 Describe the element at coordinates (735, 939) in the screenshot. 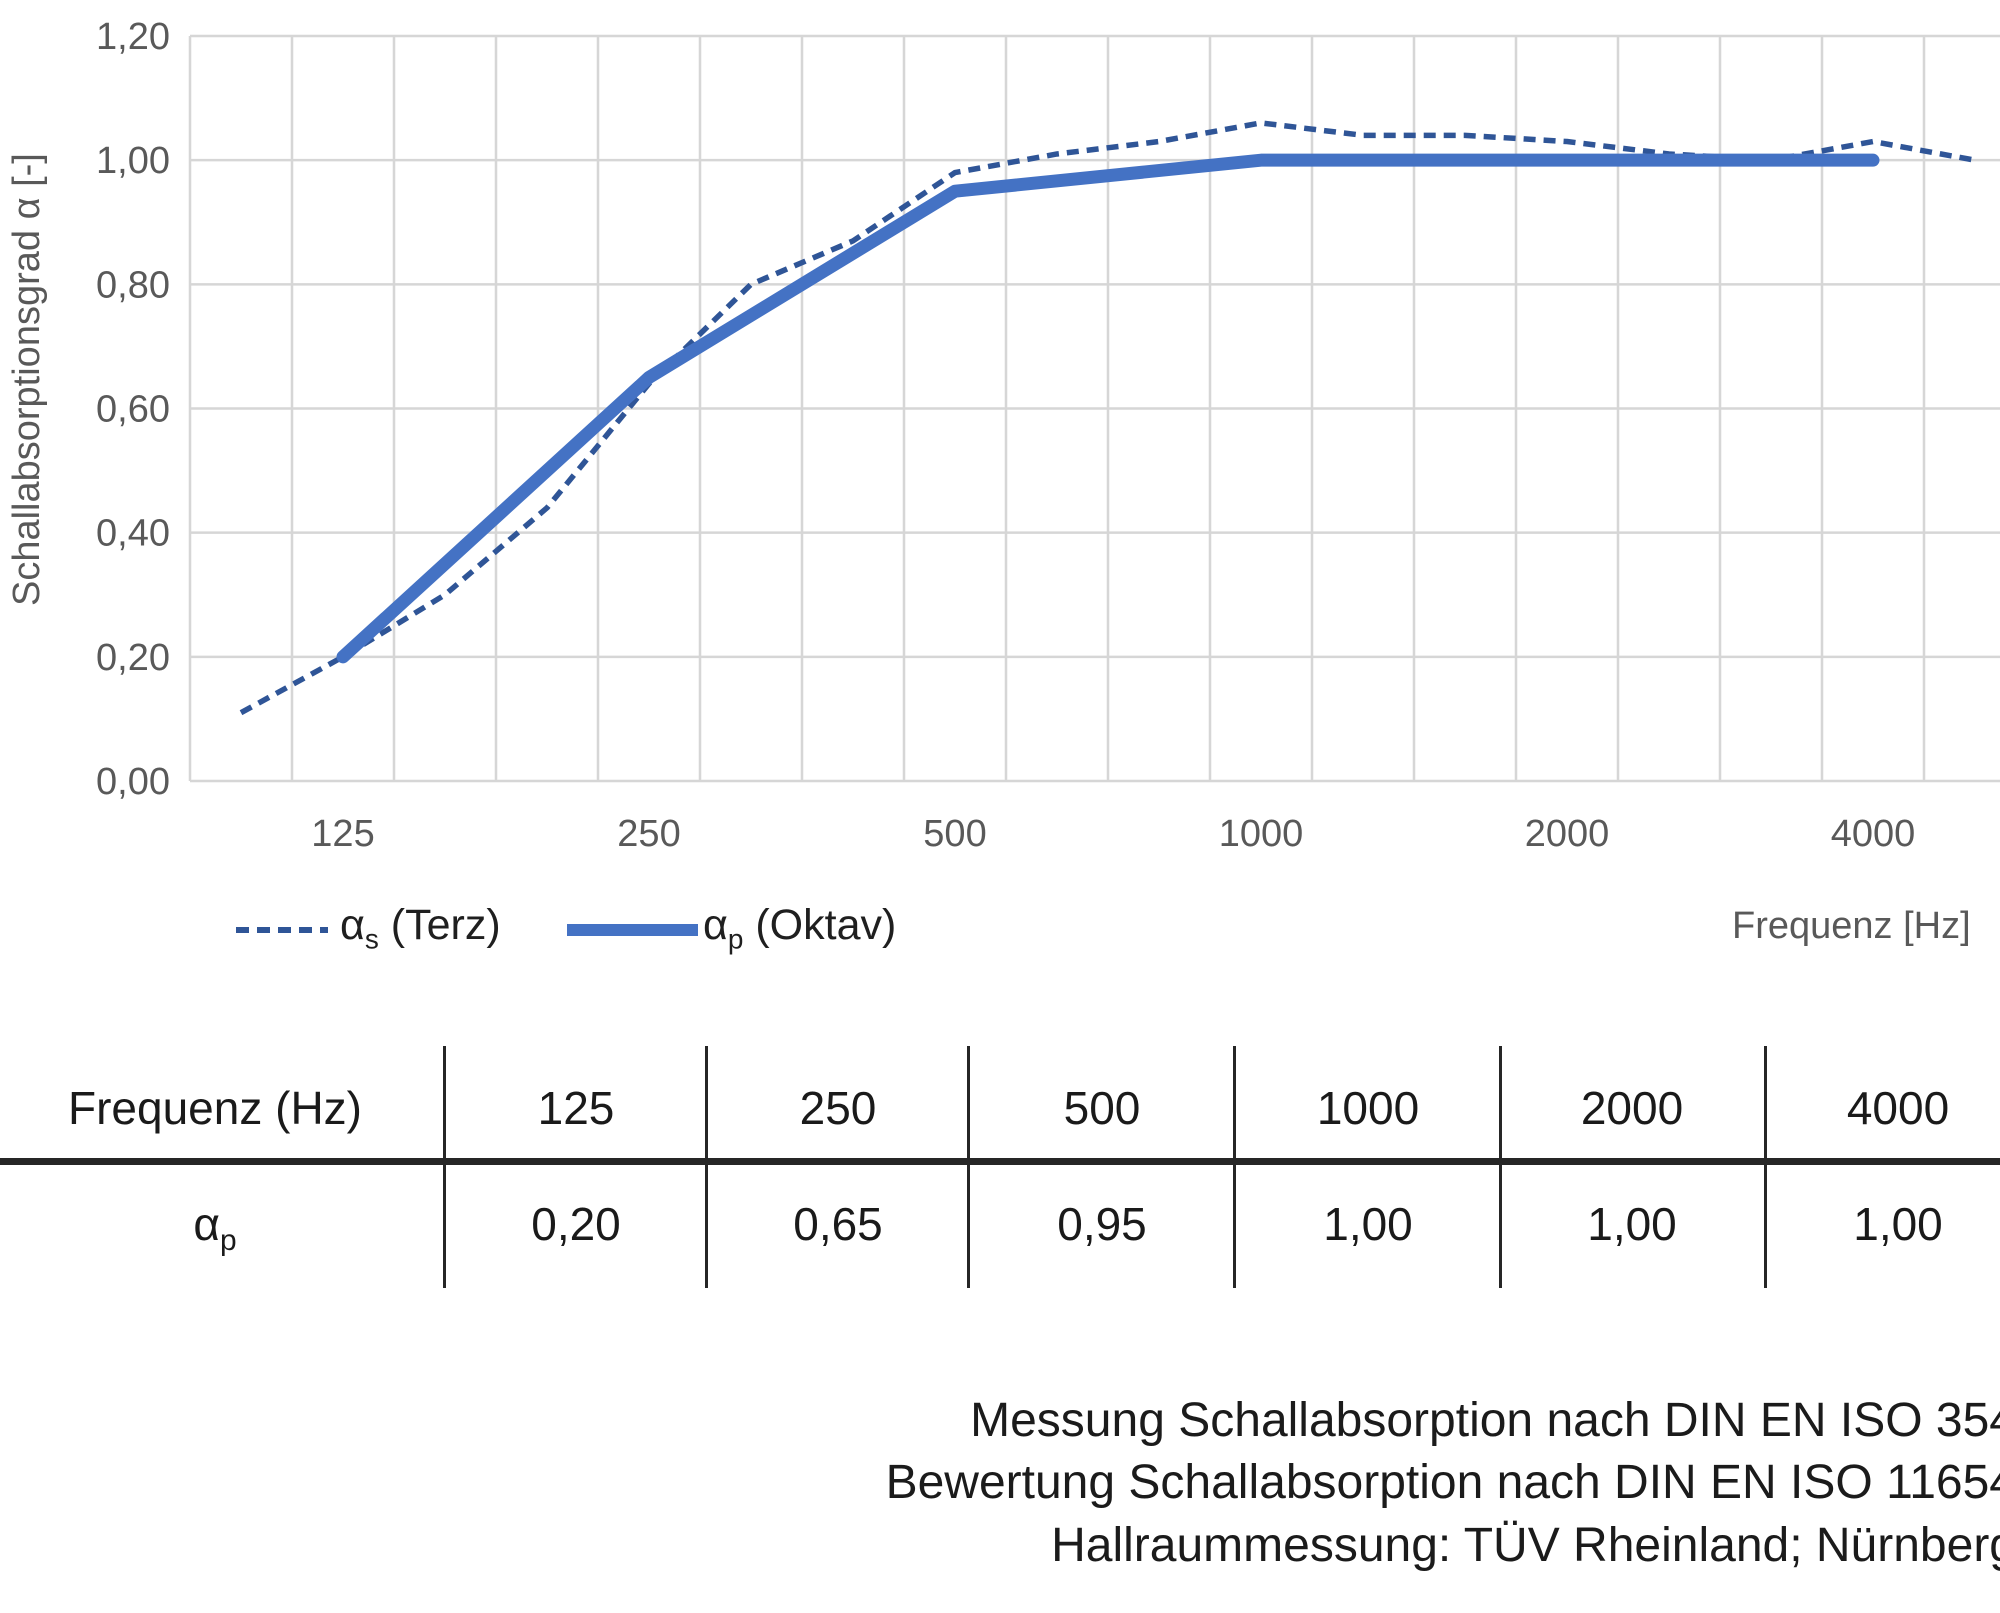

I see `legend-alpha-subscript: p` at that location.